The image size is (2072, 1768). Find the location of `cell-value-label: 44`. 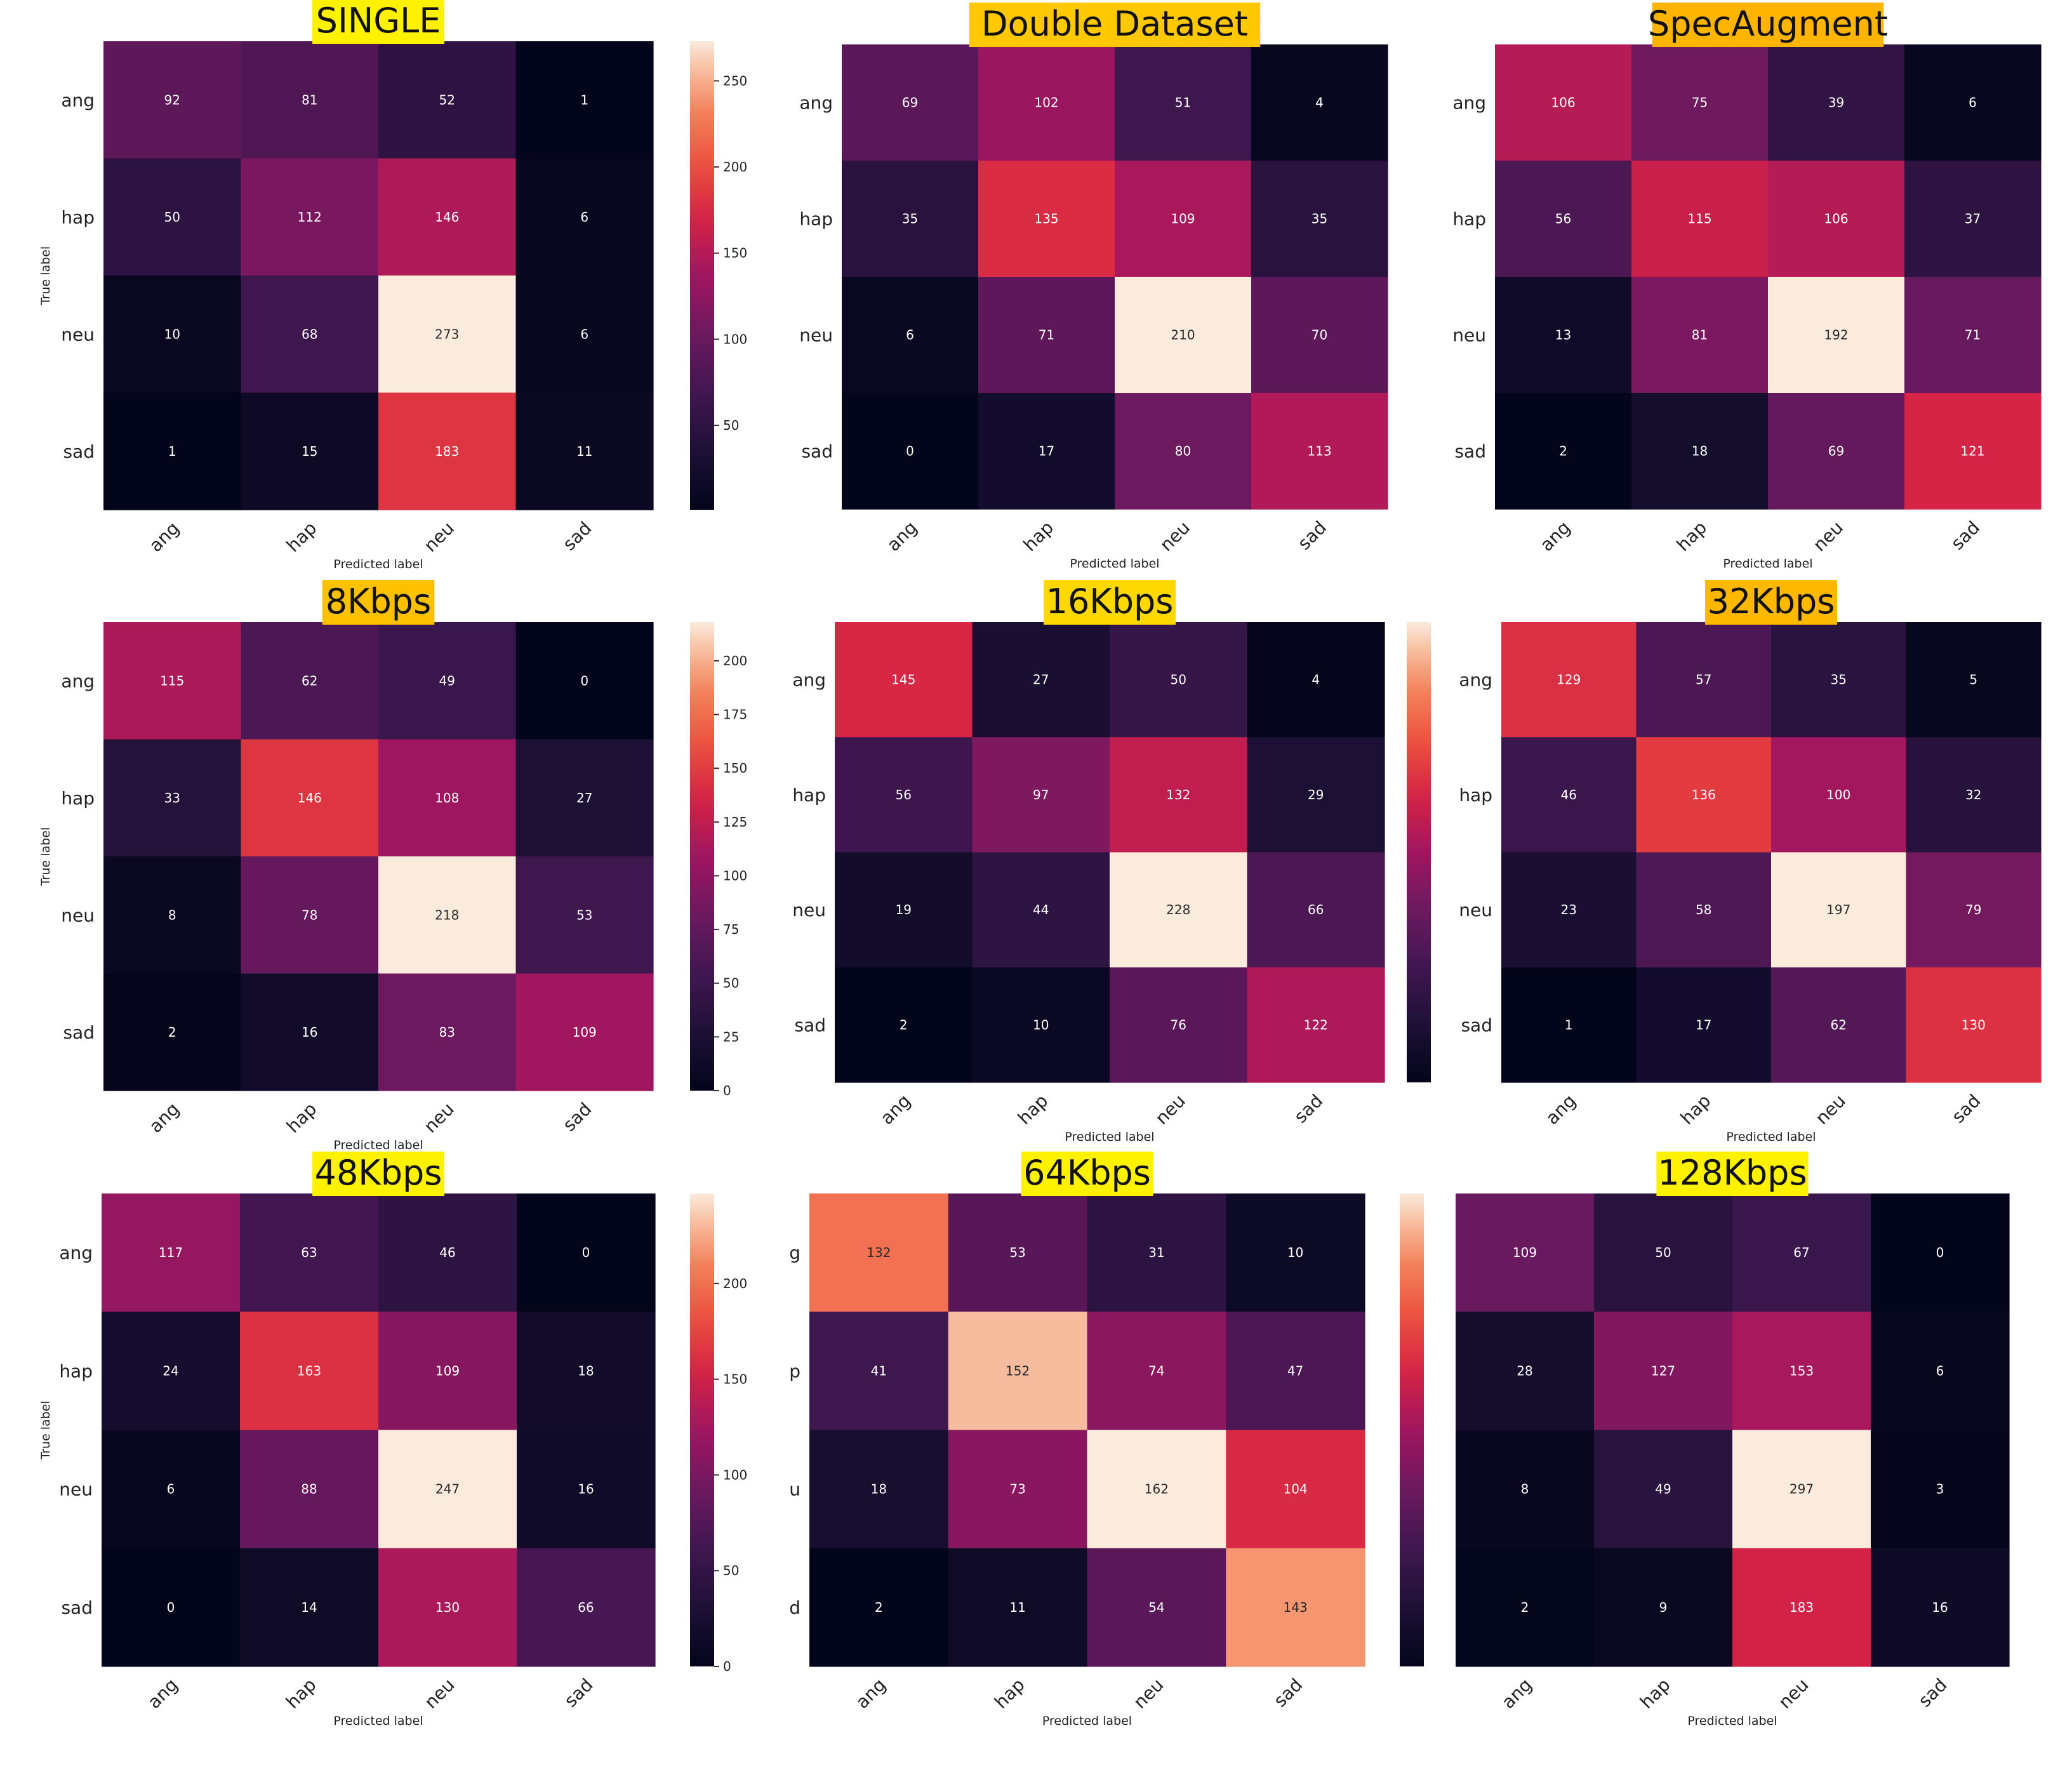

cell-value-label: 44 is located at coordinates (1041, 910).